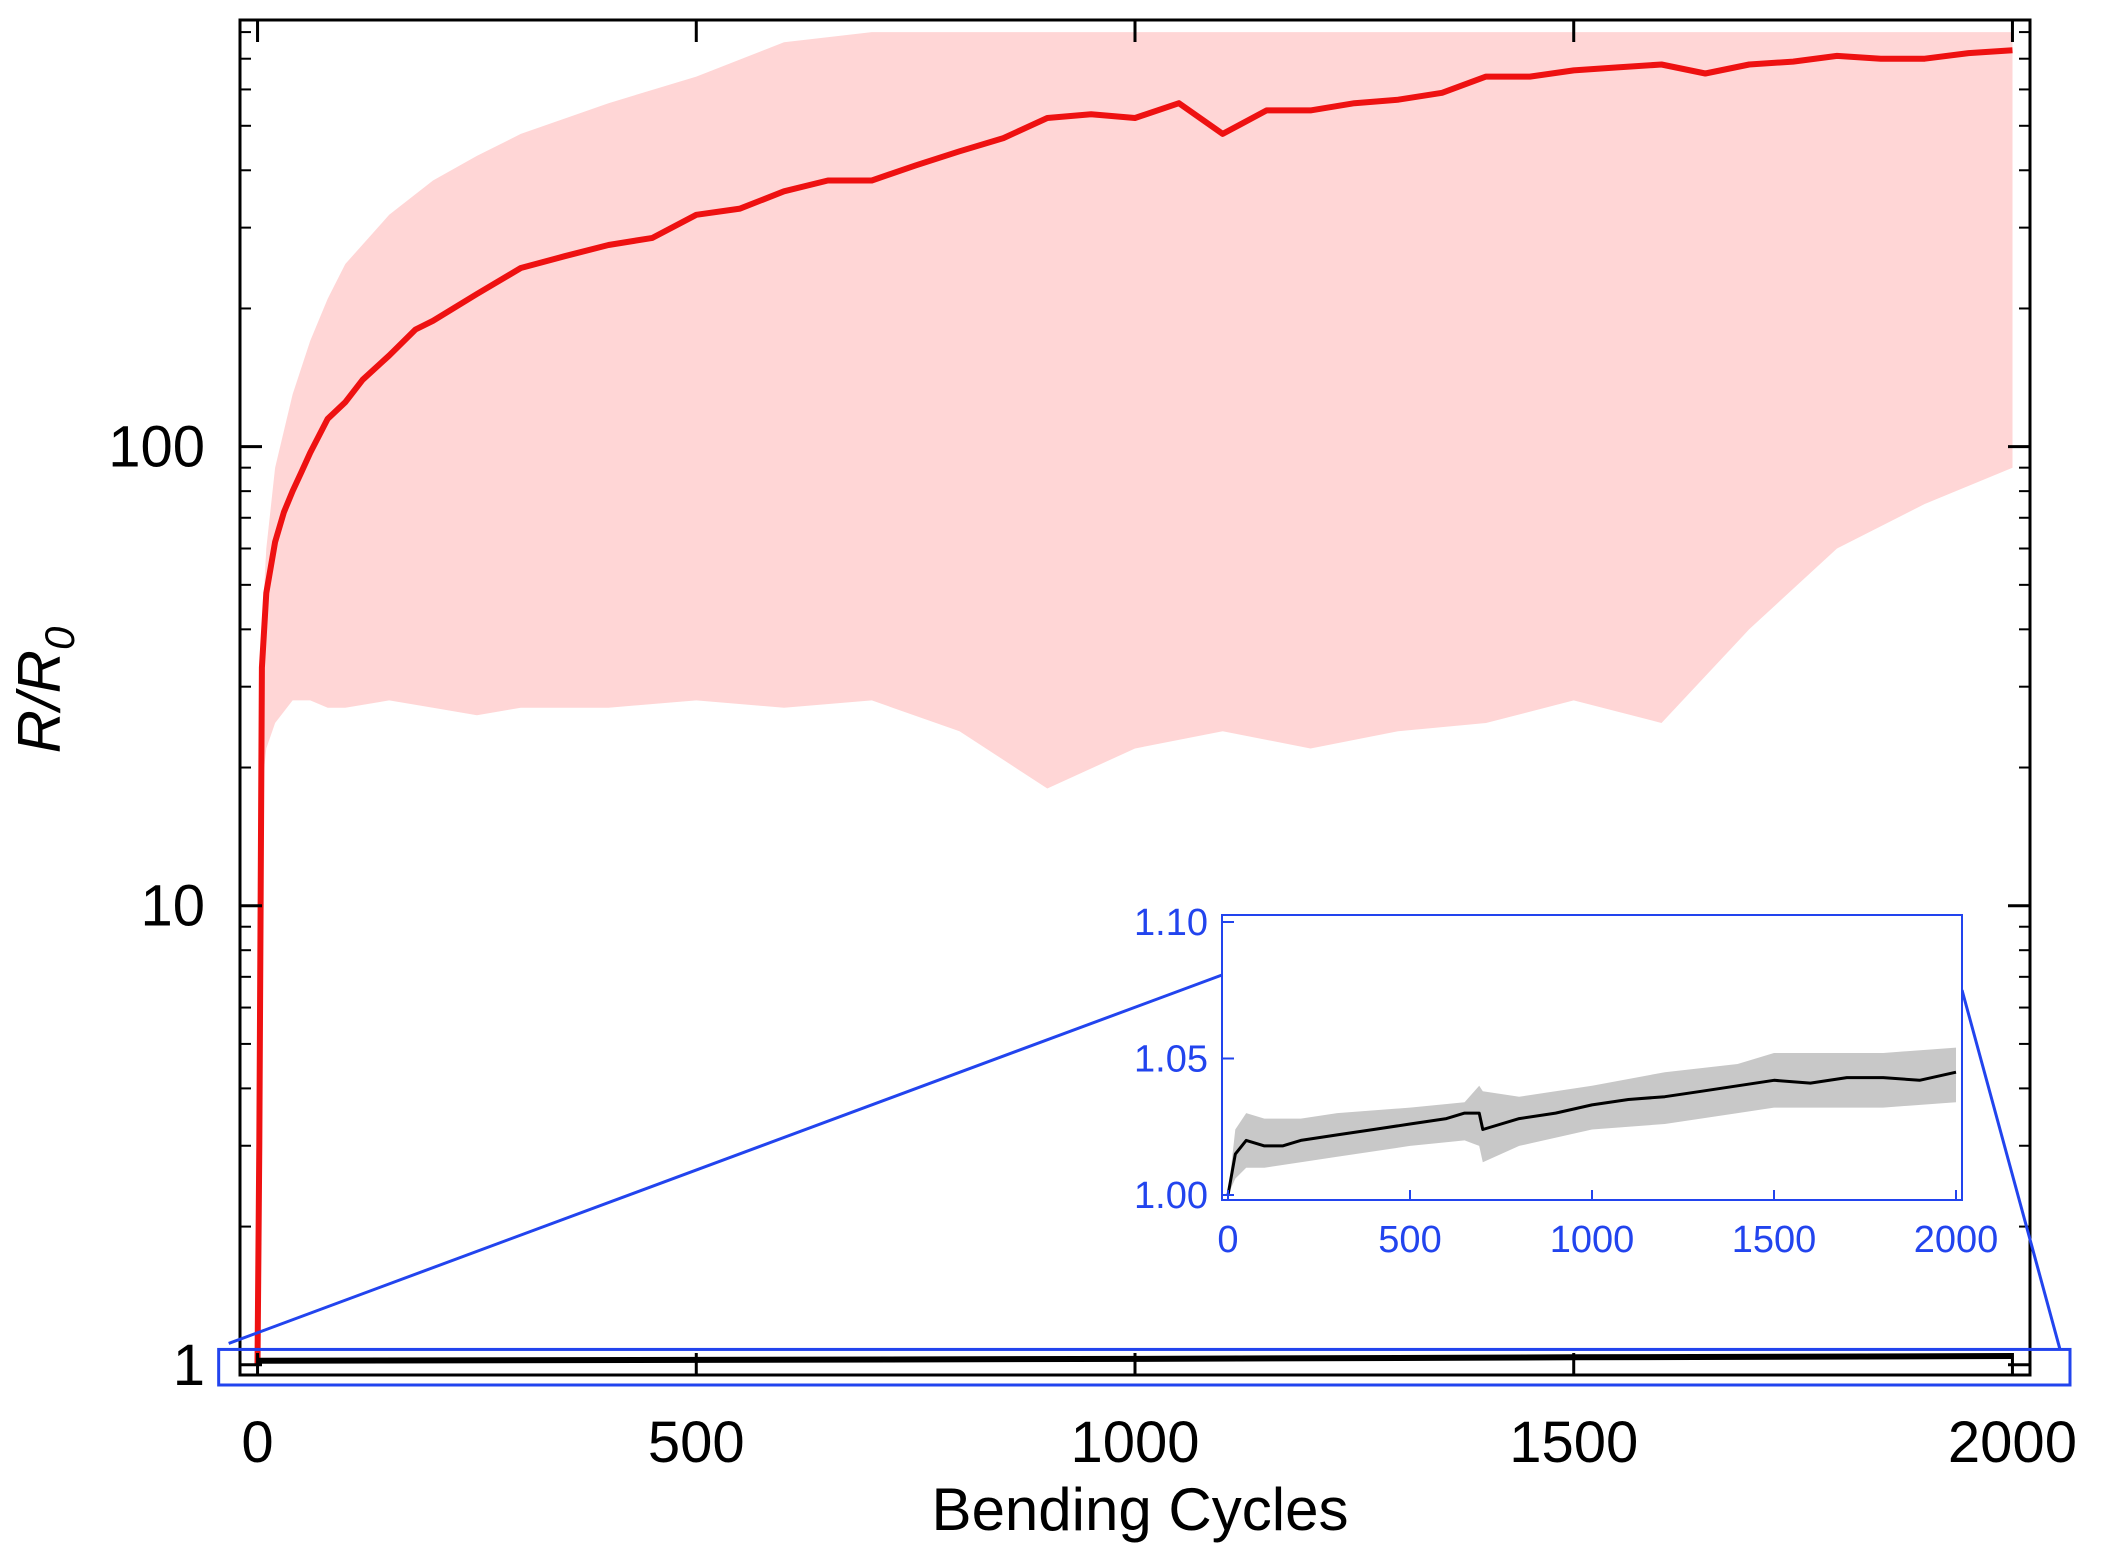 This screenshot has width=2117, height=1558. Describe the element at coordinates (1409, 1240) in the screenshot. I see `inset-x-tick-label: 500` at that location.